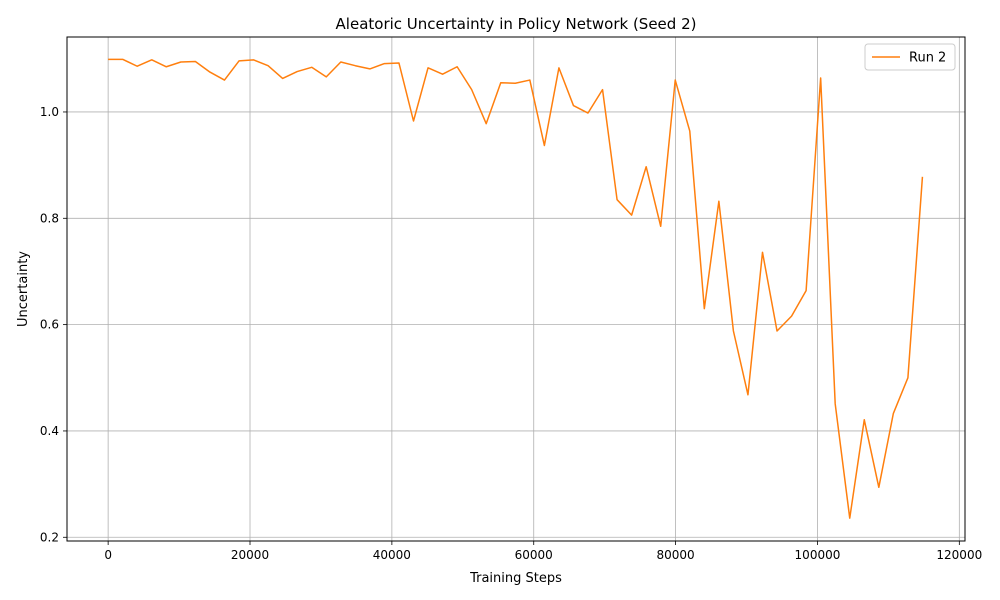 The width and height of the screenshot is (1000, 600). Describe the element at coordinates (515, 578) in the screenshot. I see `x-axis-label: Training Steps` at that location.